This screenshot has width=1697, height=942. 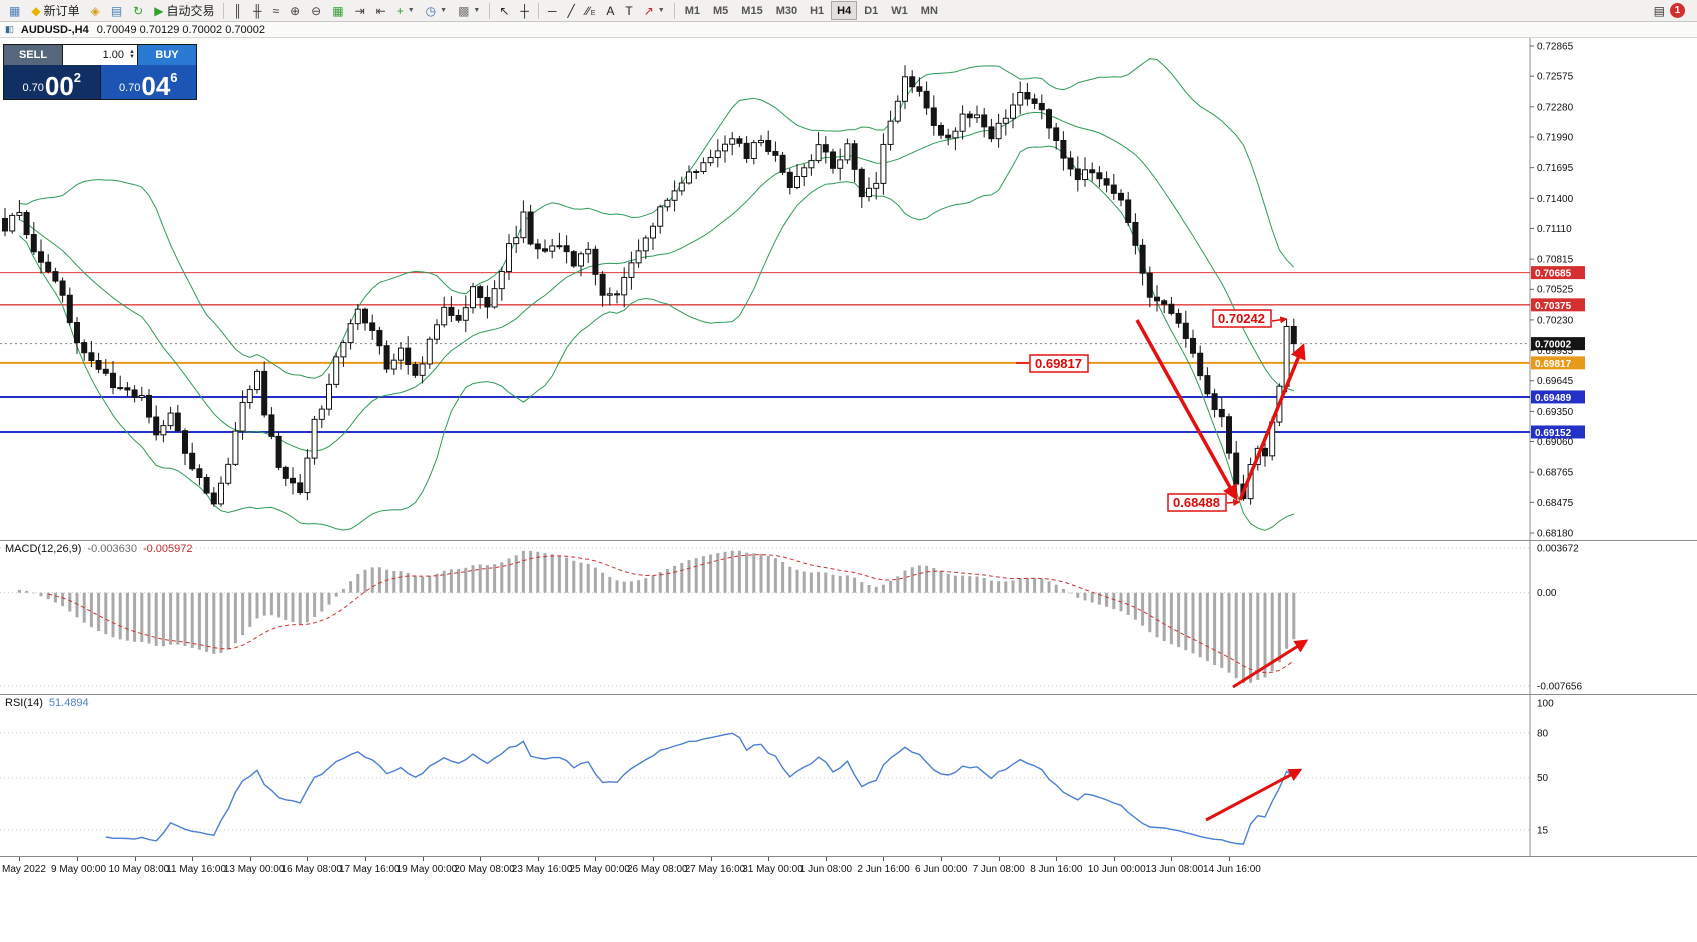 What do you see at coordinates (400, 10) in the screenshot?
I see `indicators-list-icon: +` at bounding box center [400, 10].